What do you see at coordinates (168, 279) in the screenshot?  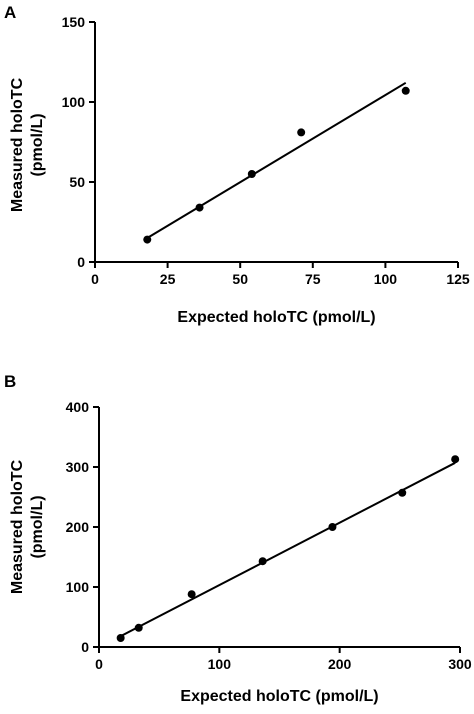 I see `panel-a-x-tick-label: 25` at bounding box center [168, 279].